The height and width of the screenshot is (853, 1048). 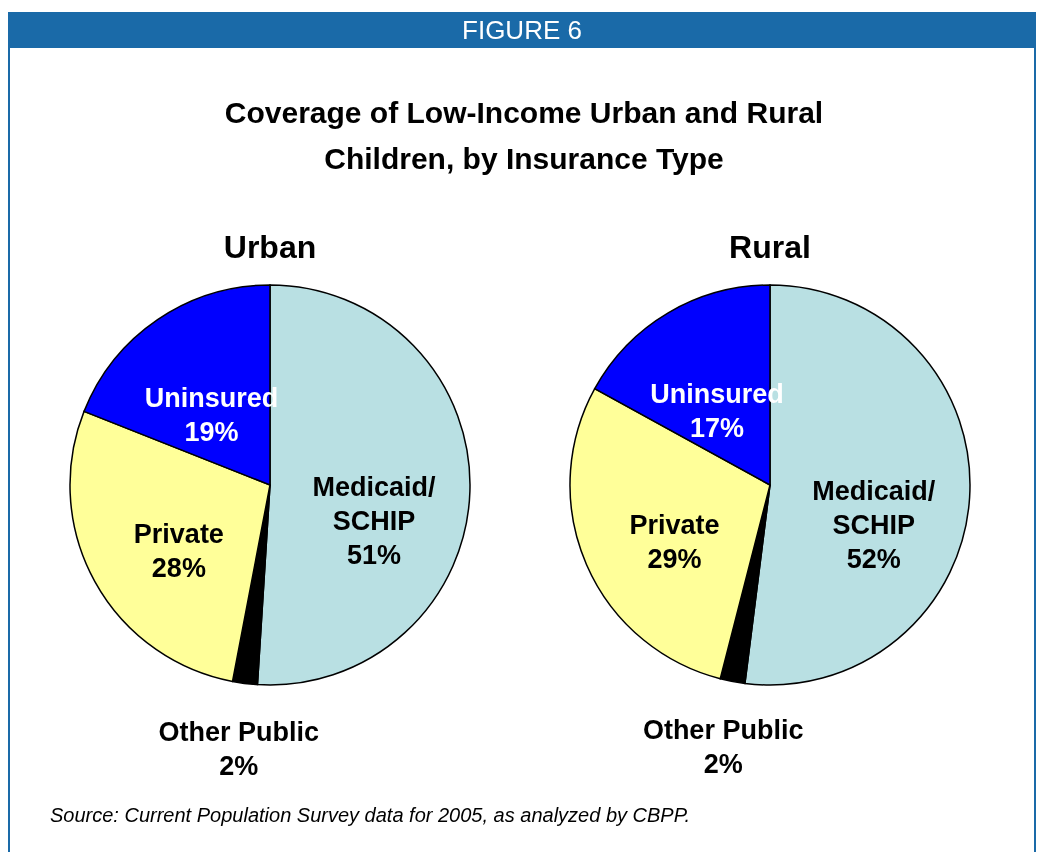 What do you see at coordinates (524, 136) in the screenshot?
I see `text: Coverage of Low-Income Urban and Rural Children, by Insurance Type` at bounding box center [524, 136].